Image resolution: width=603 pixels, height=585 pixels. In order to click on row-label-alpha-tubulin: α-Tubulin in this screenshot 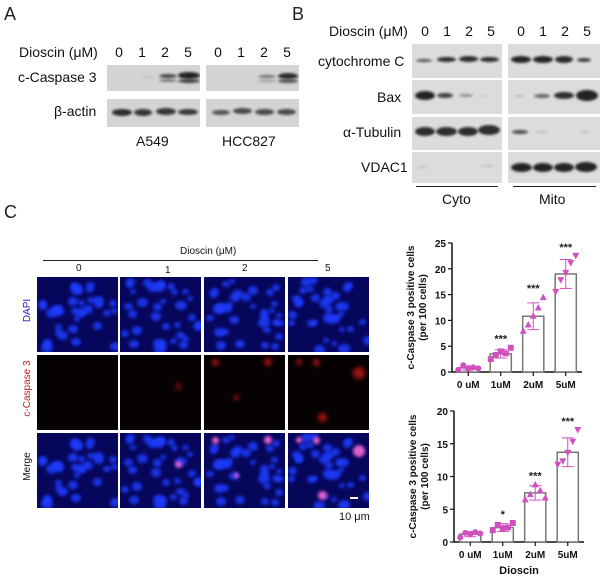, I will do `click(372, 132)`.